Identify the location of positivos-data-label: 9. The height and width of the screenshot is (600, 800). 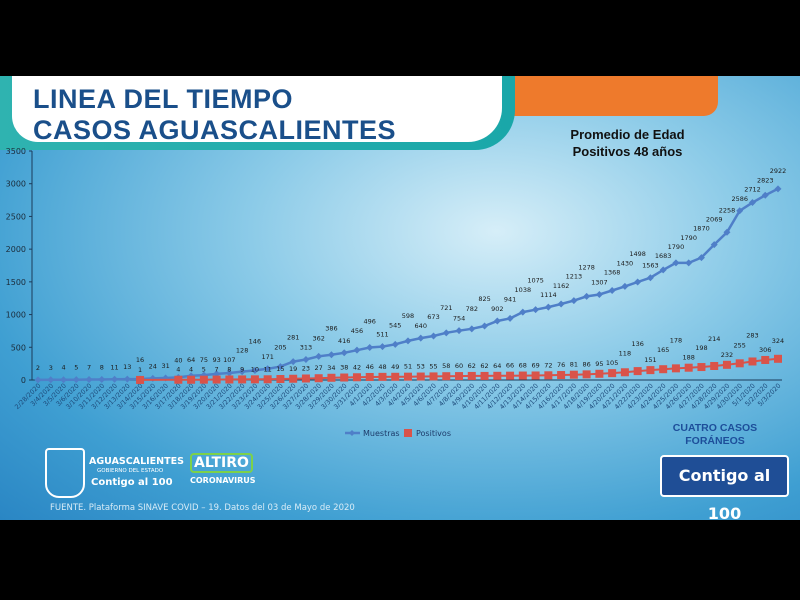
(242, 369).